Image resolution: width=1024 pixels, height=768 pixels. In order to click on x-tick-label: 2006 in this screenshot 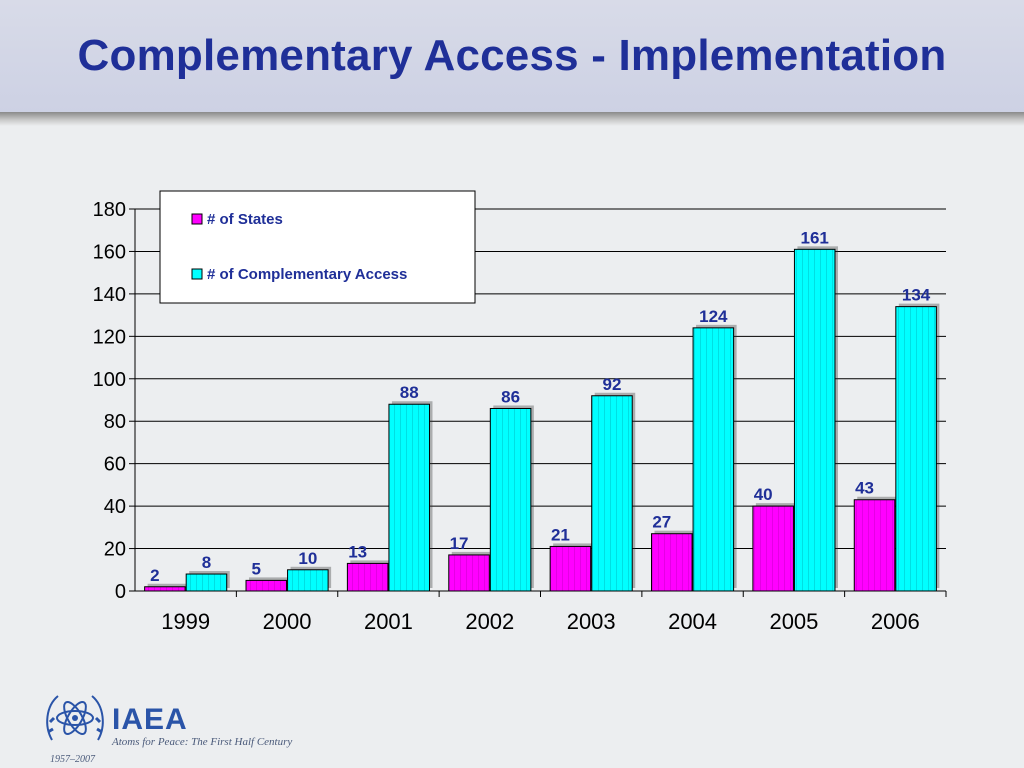, I will do `click(895, 621)`.